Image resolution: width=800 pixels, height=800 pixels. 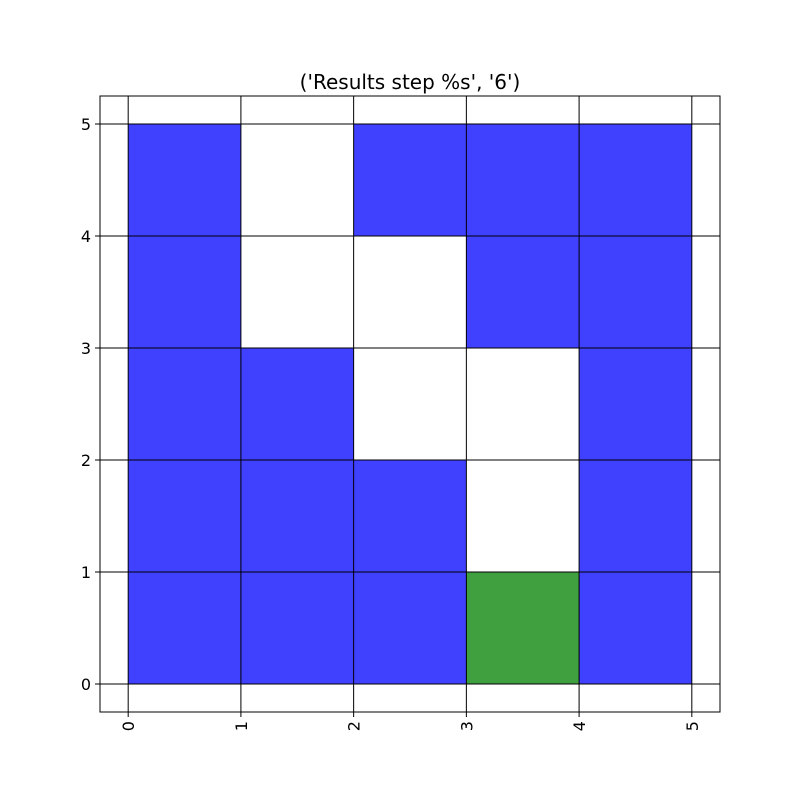 I want to click on x-tick-label: 5, so click(x=692, y=726).